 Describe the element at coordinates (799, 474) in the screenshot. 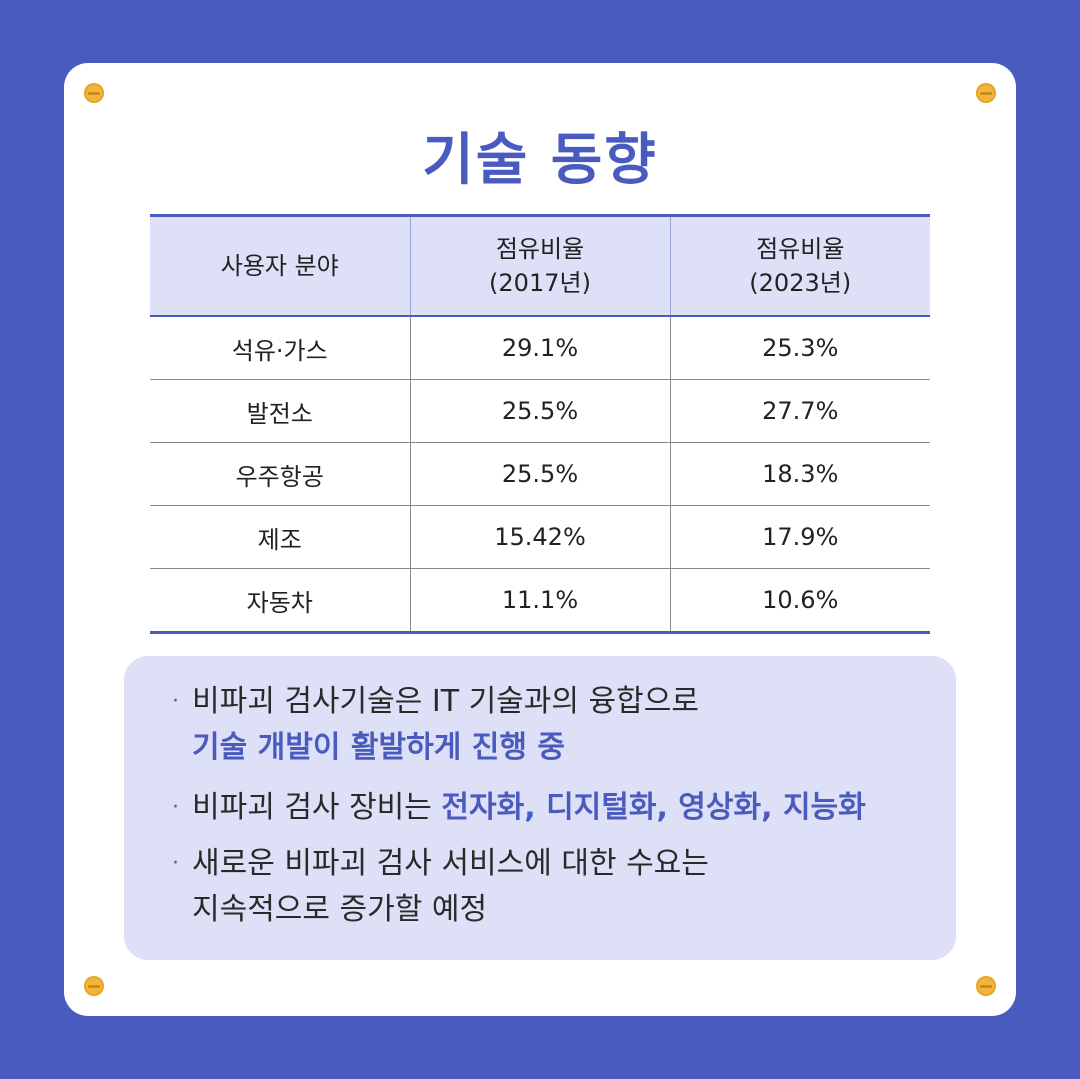

I see `share-2023-cell: 18.3%` at that location.